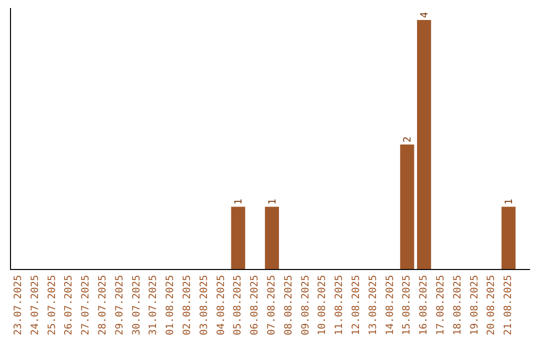 This screenshot has height=340, width=540. I want to click on x-tick-label: 28.07.2025, so click(102, 305).